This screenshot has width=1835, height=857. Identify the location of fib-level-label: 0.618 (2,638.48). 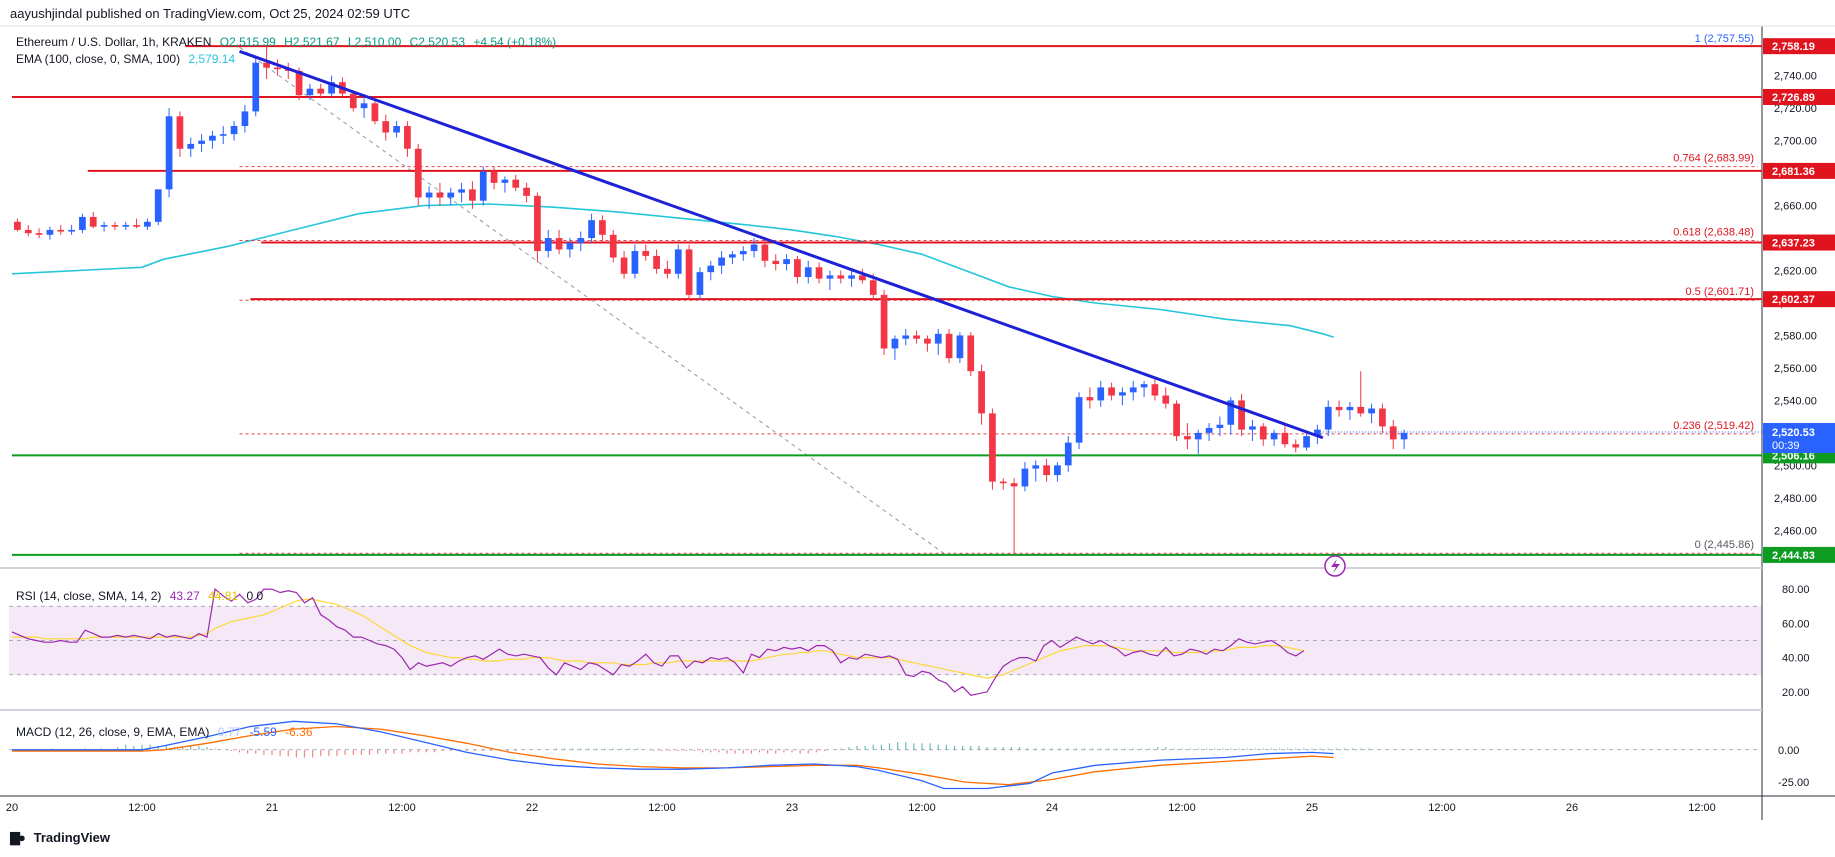
(1713, 233).